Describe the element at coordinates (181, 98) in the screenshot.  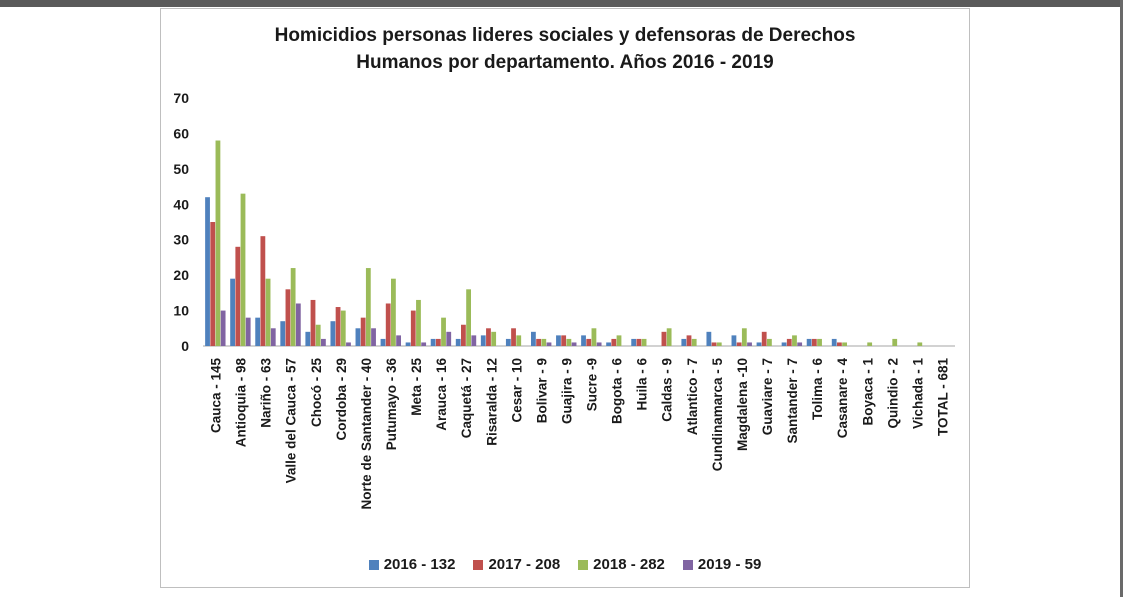
I see `y-tick-label: 70` at that location.